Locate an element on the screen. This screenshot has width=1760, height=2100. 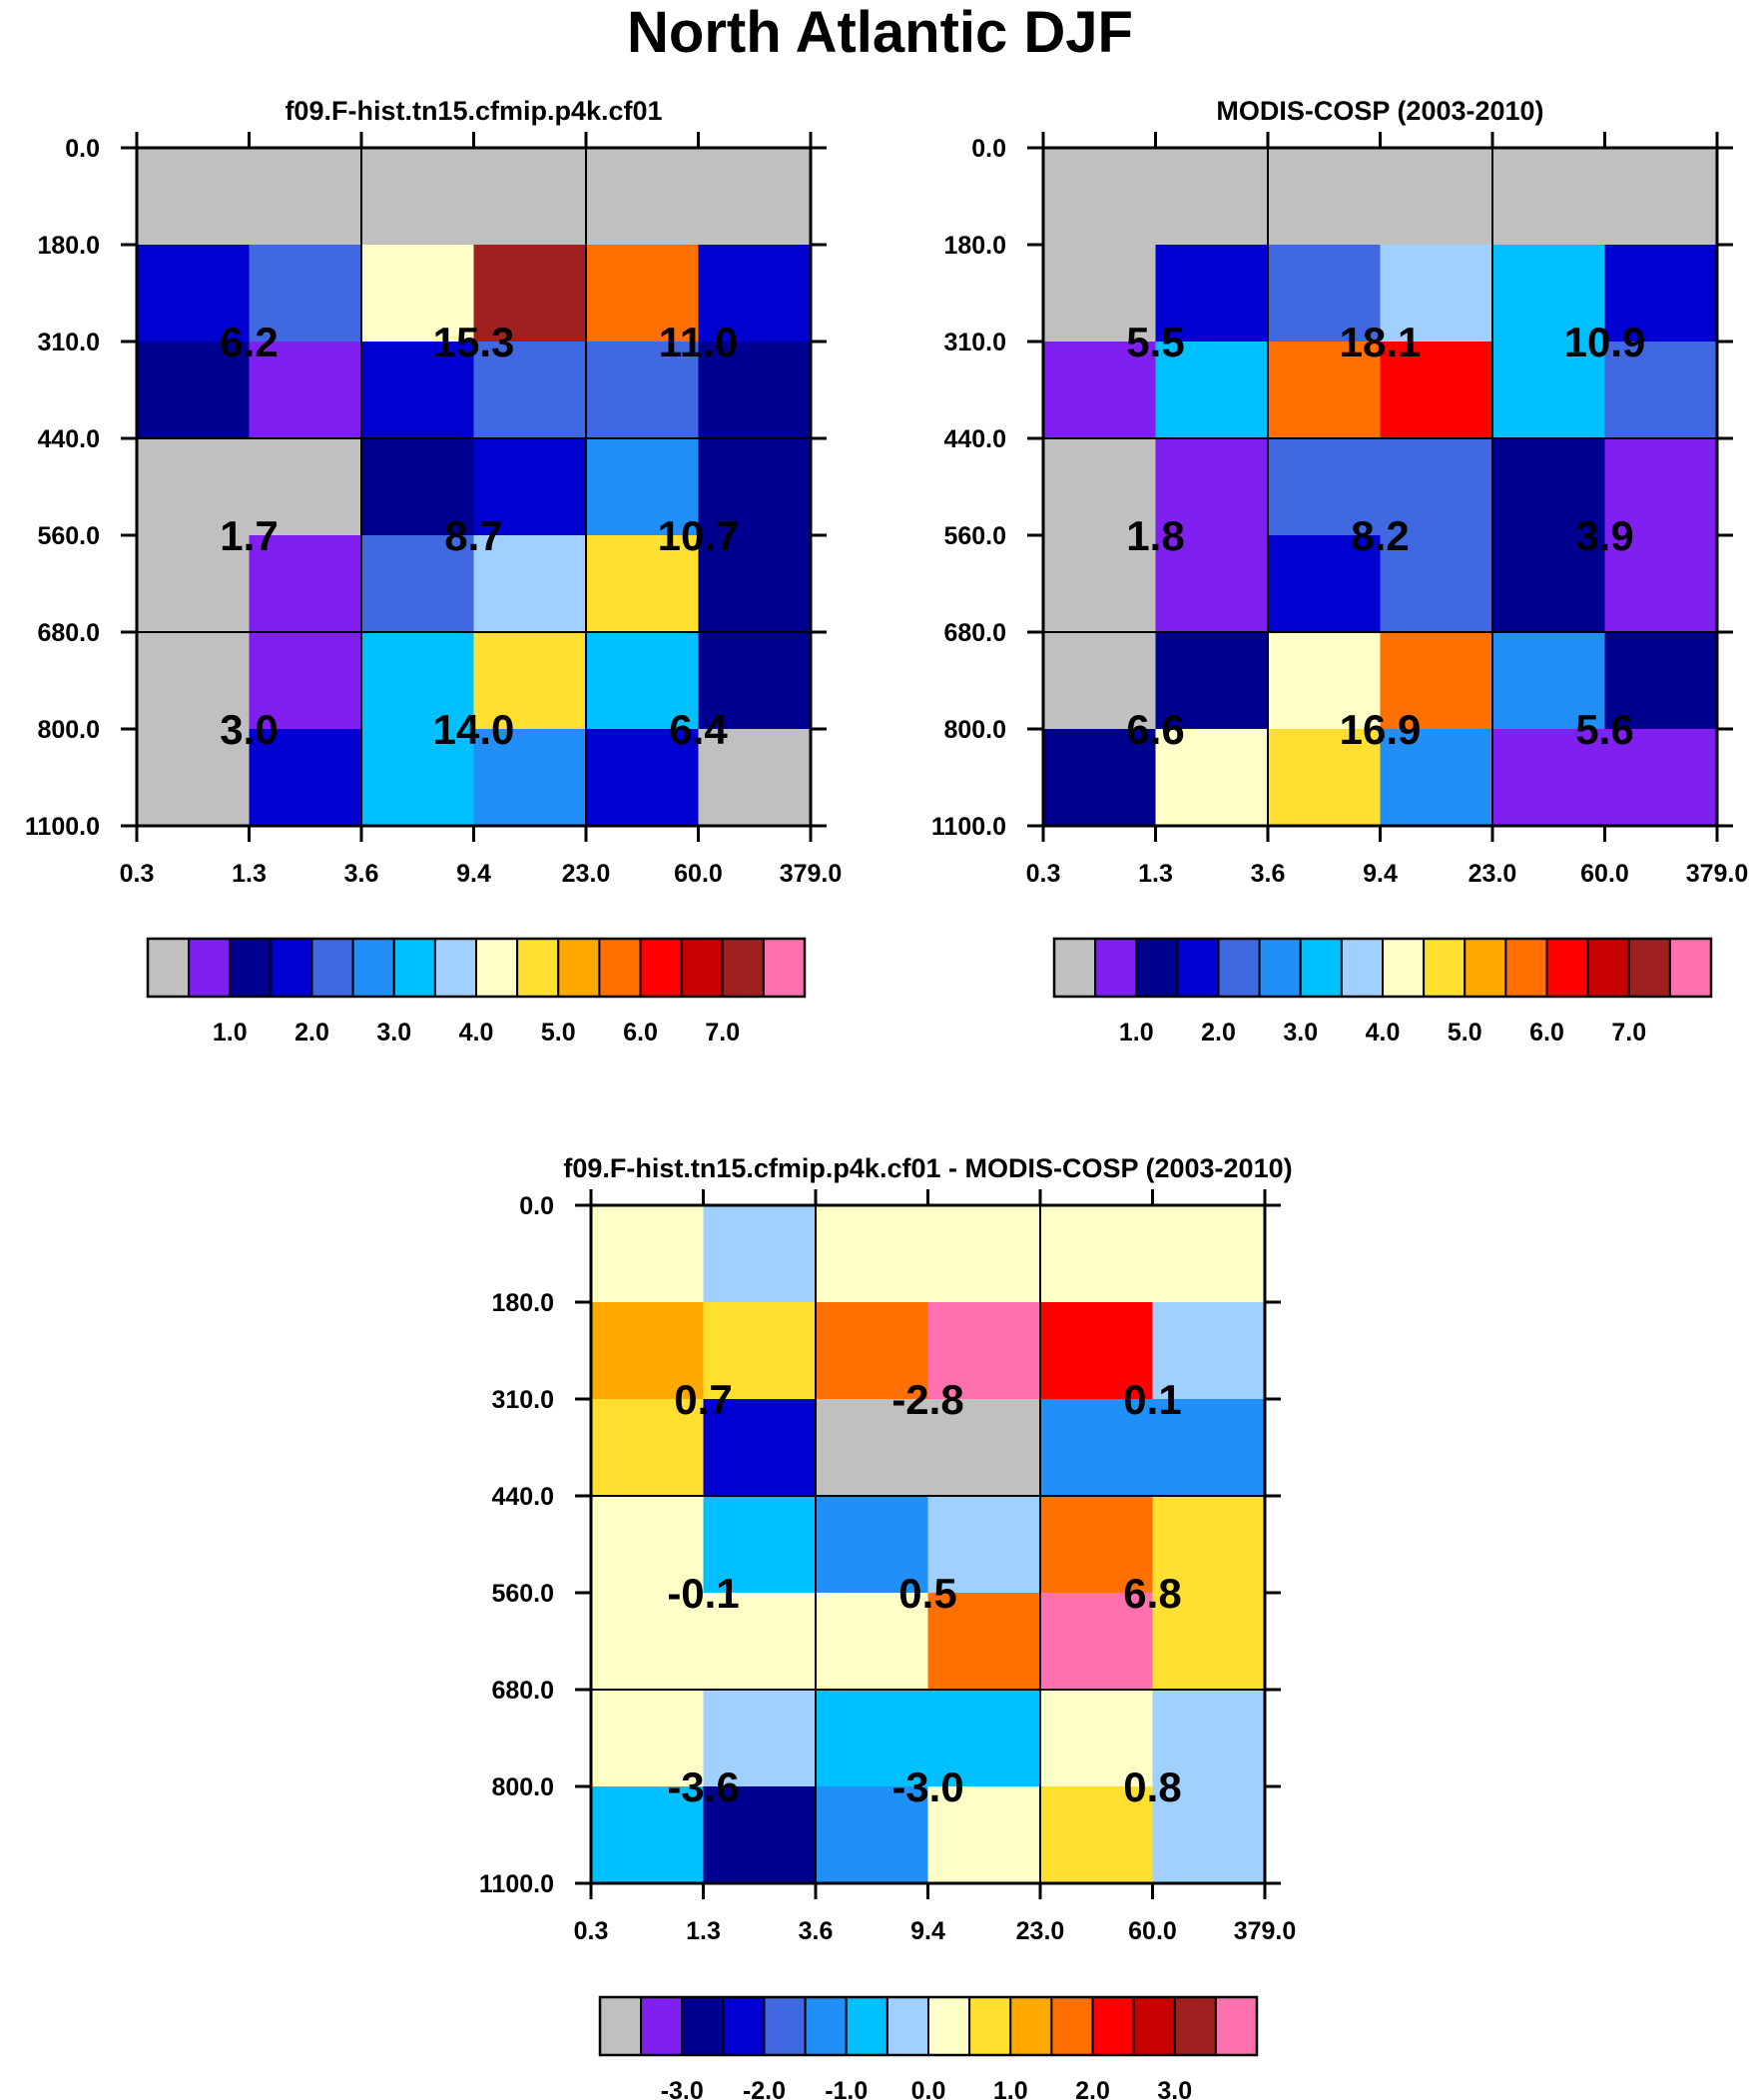
page-title: North Atlantic DJF is located at coordinates (880, 32).